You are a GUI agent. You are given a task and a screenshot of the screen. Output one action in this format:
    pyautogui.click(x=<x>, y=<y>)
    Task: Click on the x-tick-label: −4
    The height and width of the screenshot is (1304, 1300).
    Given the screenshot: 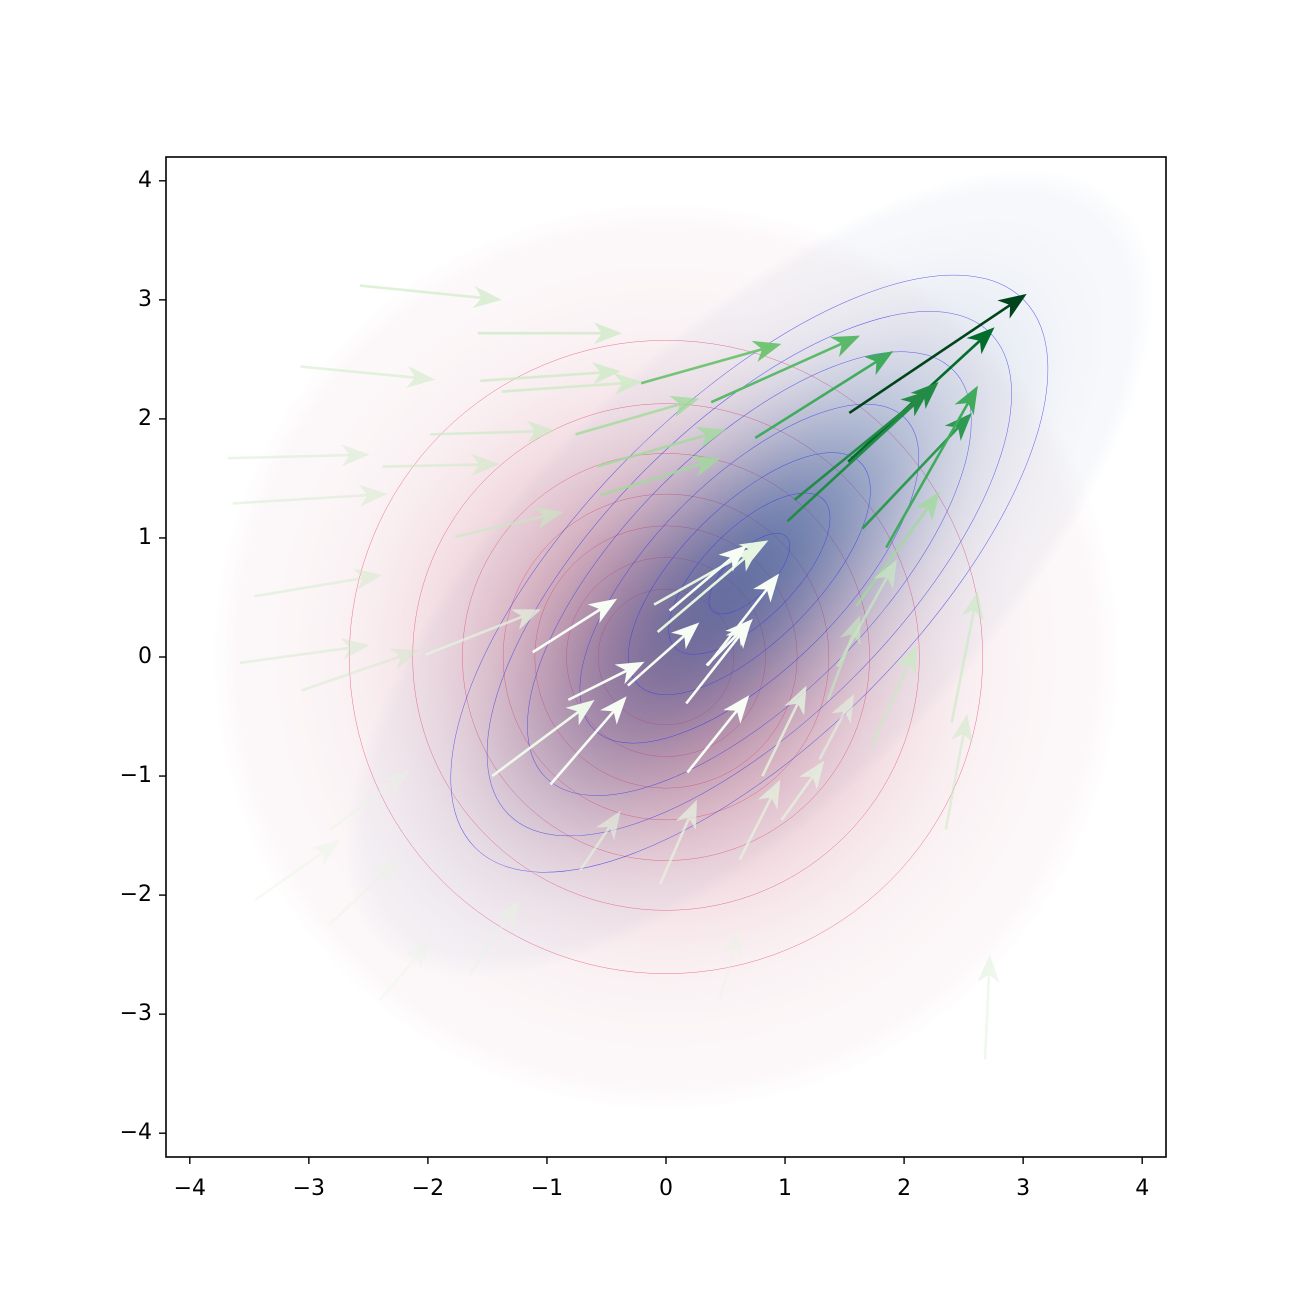 What is the action you would take?
    pyautogui.click(x=190, y=1188)
    